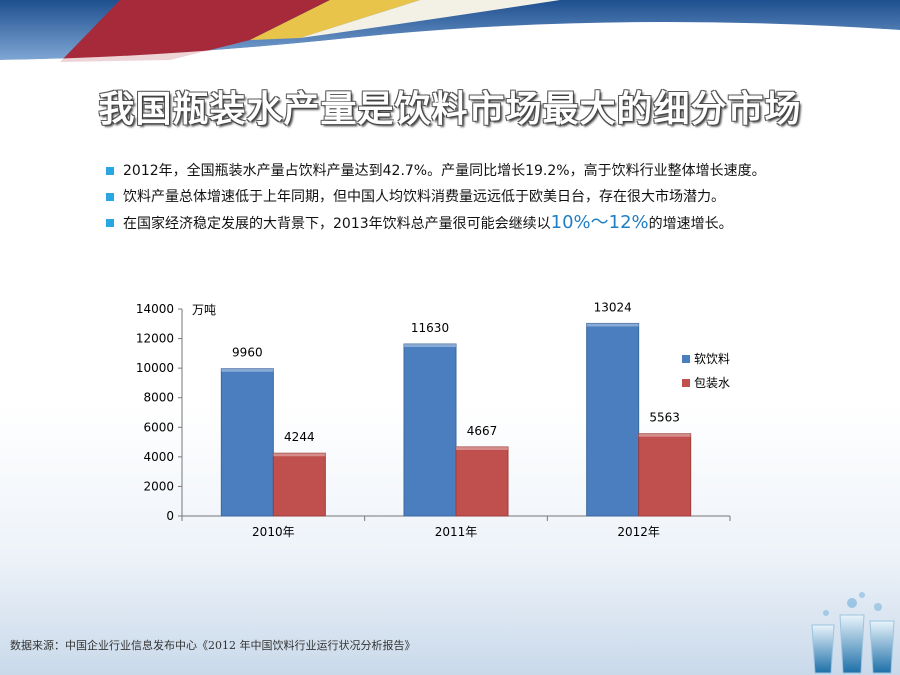 The height and width of the screenshot is (675, 900). I want to click on source-footnote: 数据来源：中国企业行业信息发布中心《2012 年中国饮料行业运行状况分析报告》, so click(213, 645).